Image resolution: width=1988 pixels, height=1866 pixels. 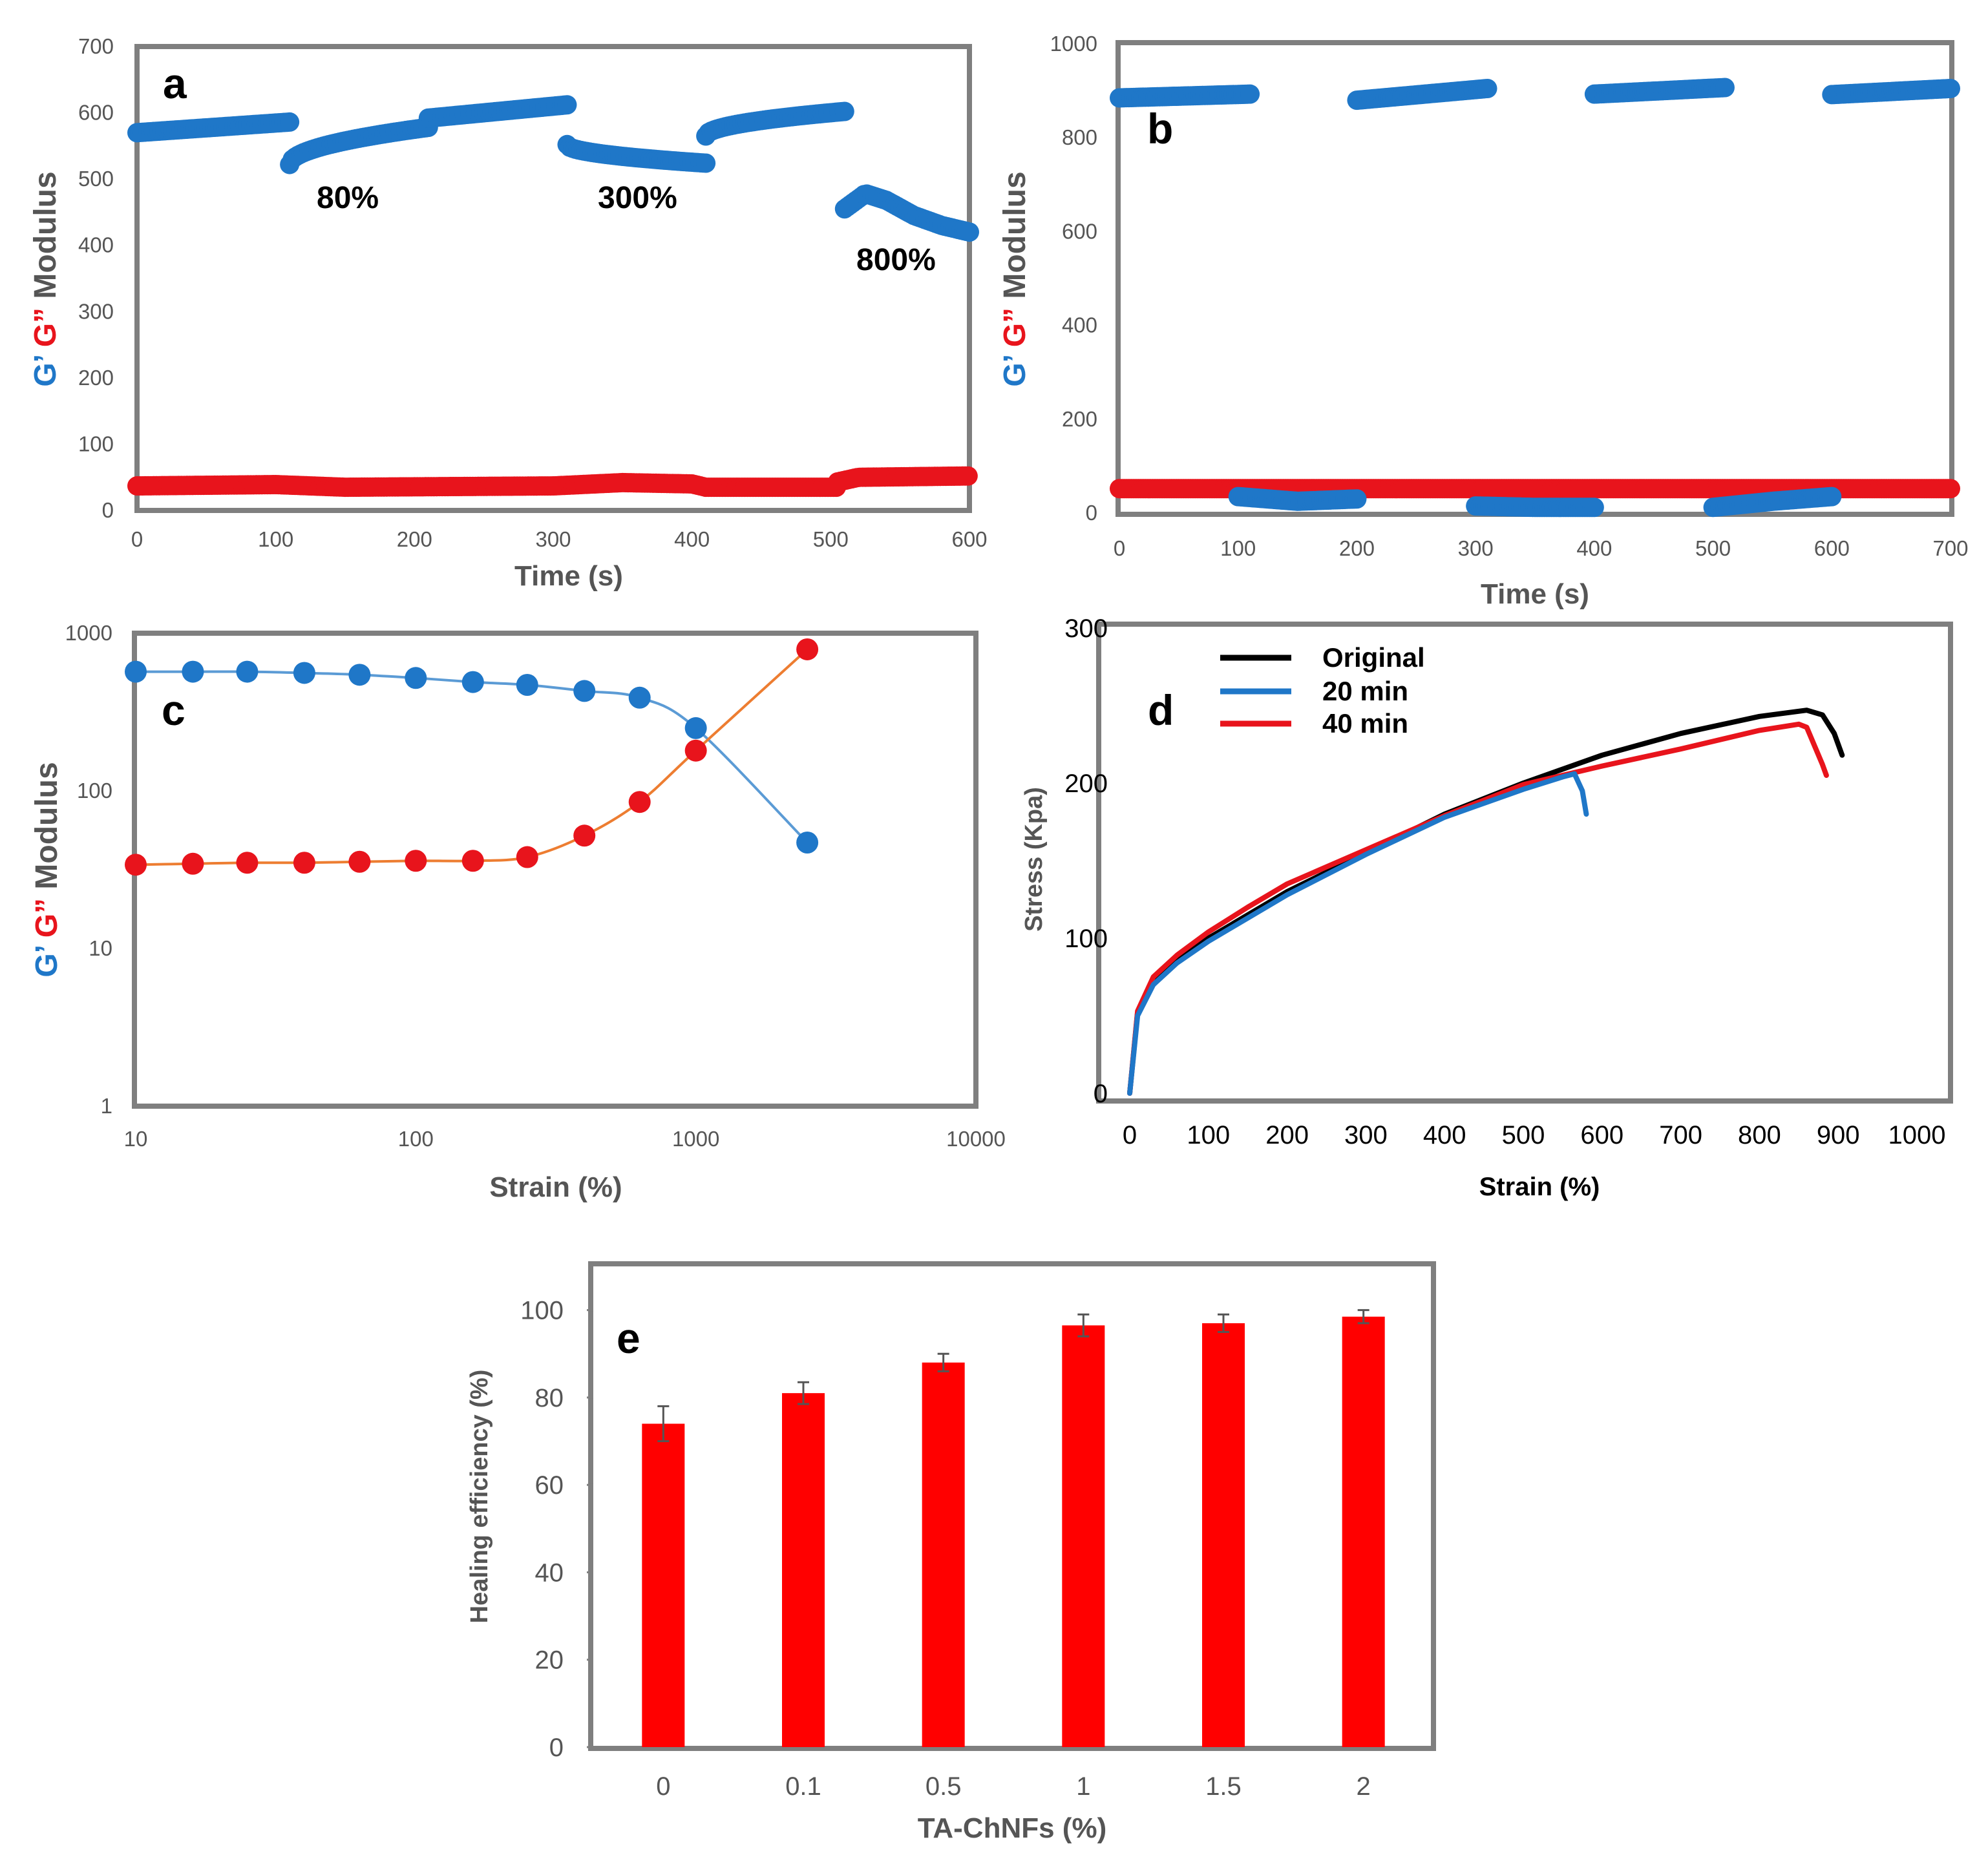 I want to click on panel-c-x-axis-label: Strain (%), so click(x=555, y=1187).